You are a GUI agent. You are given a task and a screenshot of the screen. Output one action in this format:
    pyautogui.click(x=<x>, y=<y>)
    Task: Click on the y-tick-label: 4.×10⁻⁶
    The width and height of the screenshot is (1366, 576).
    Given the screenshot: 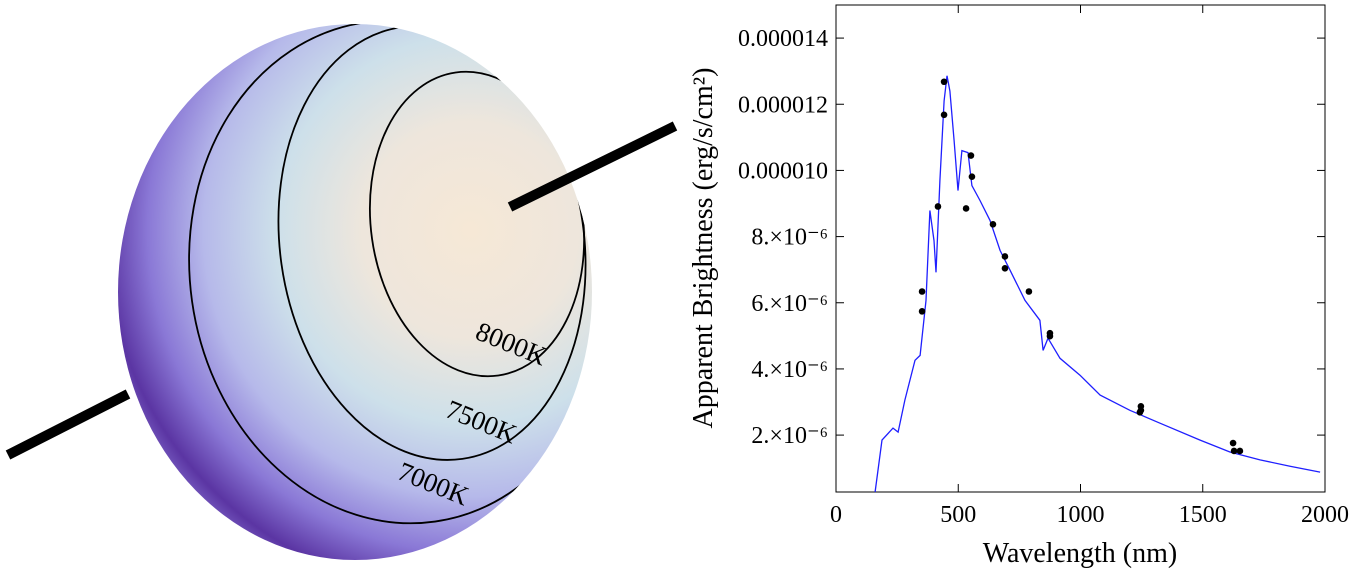 What is the action you would take?
    pyautogui.click(x=789, y=370)
    